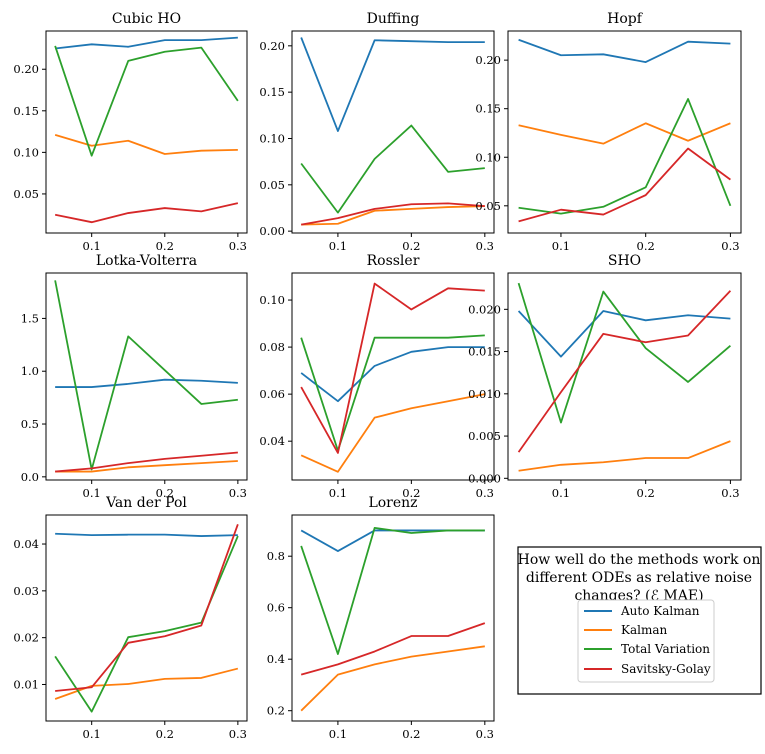 This screenshot has height=754, width=765. What do you see at coordinates (624, 334) in the screenshot?
I see `line-sho-auto-kalman` at bounding box center [624, 334].